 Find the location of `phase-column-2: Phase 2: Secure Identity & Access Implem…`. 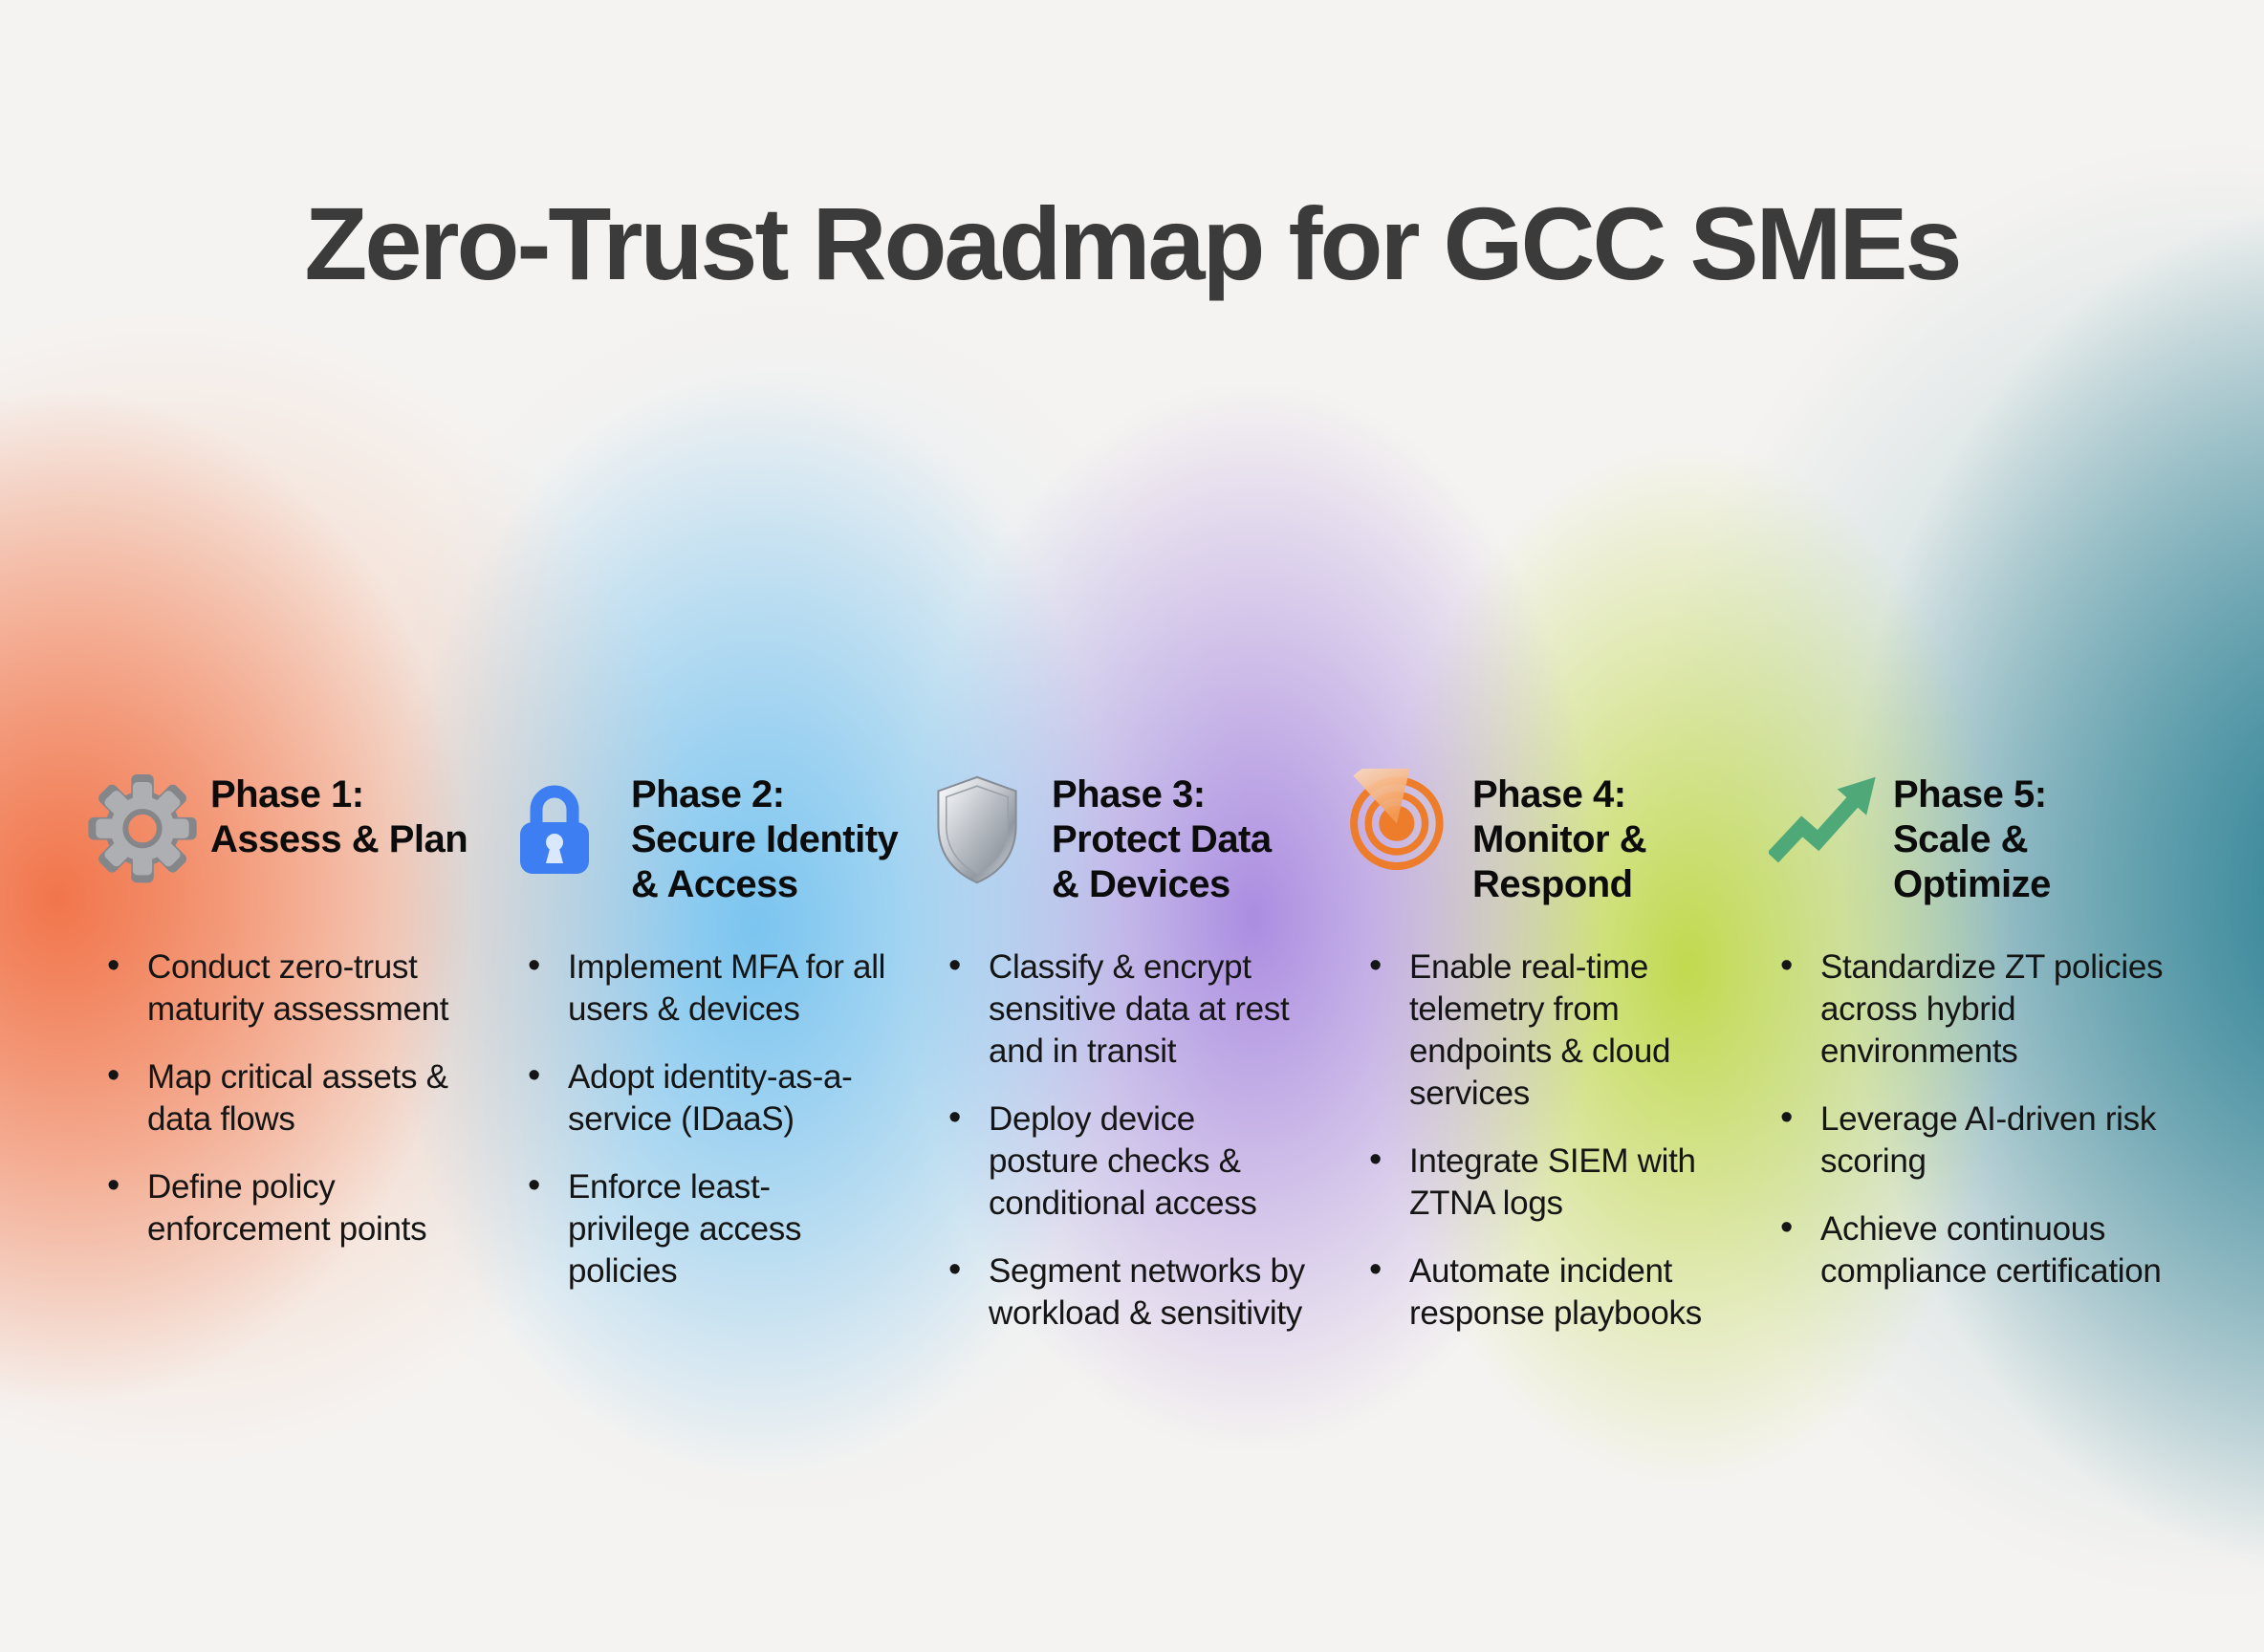

phase-column-2: Phase 2: Secure Identity & Access Implem… is located at coordinates (717, 1028).